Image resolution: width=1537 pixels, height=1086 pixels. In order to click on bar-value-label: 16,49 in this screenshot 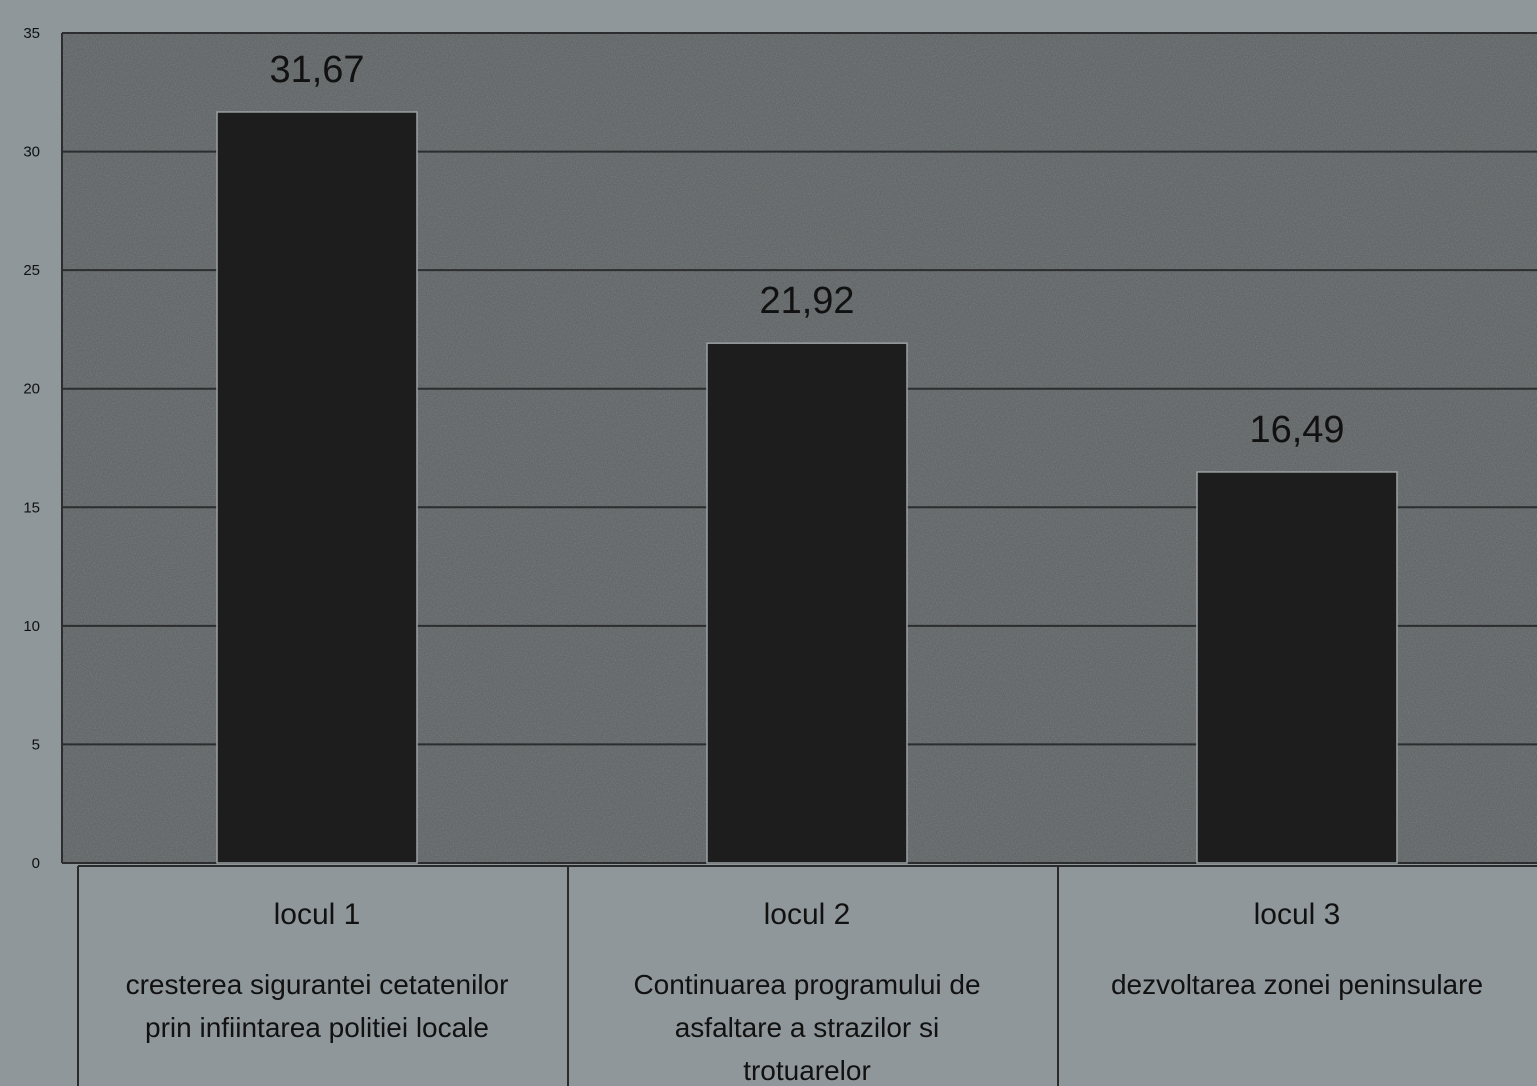, I will do `click(1296, 430)`.